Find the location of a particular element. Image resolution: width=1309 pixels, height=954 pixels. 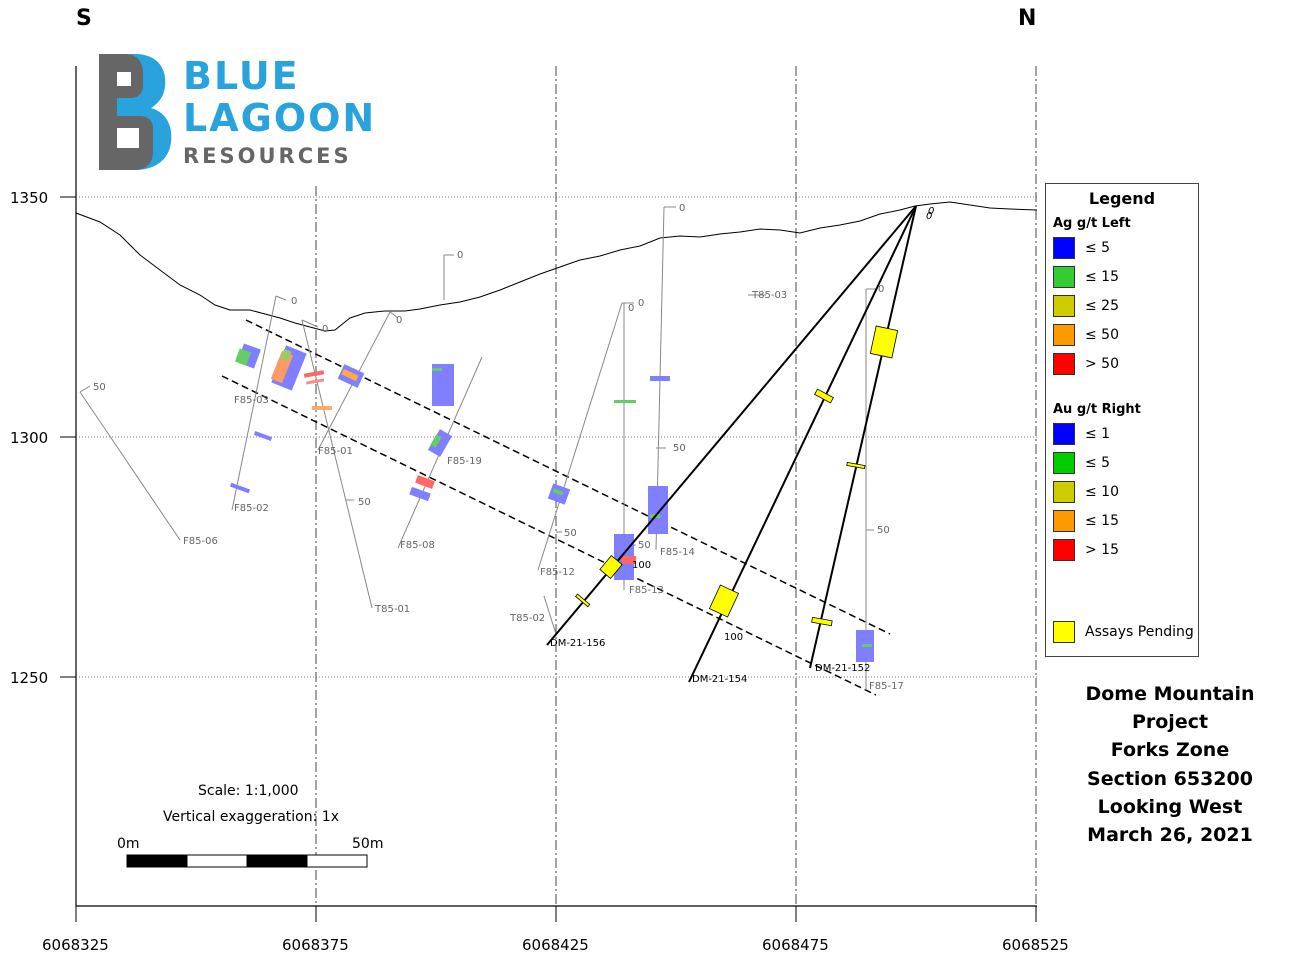

hole-label-f85-19: F85-19 is located at coordinates (464, 461).